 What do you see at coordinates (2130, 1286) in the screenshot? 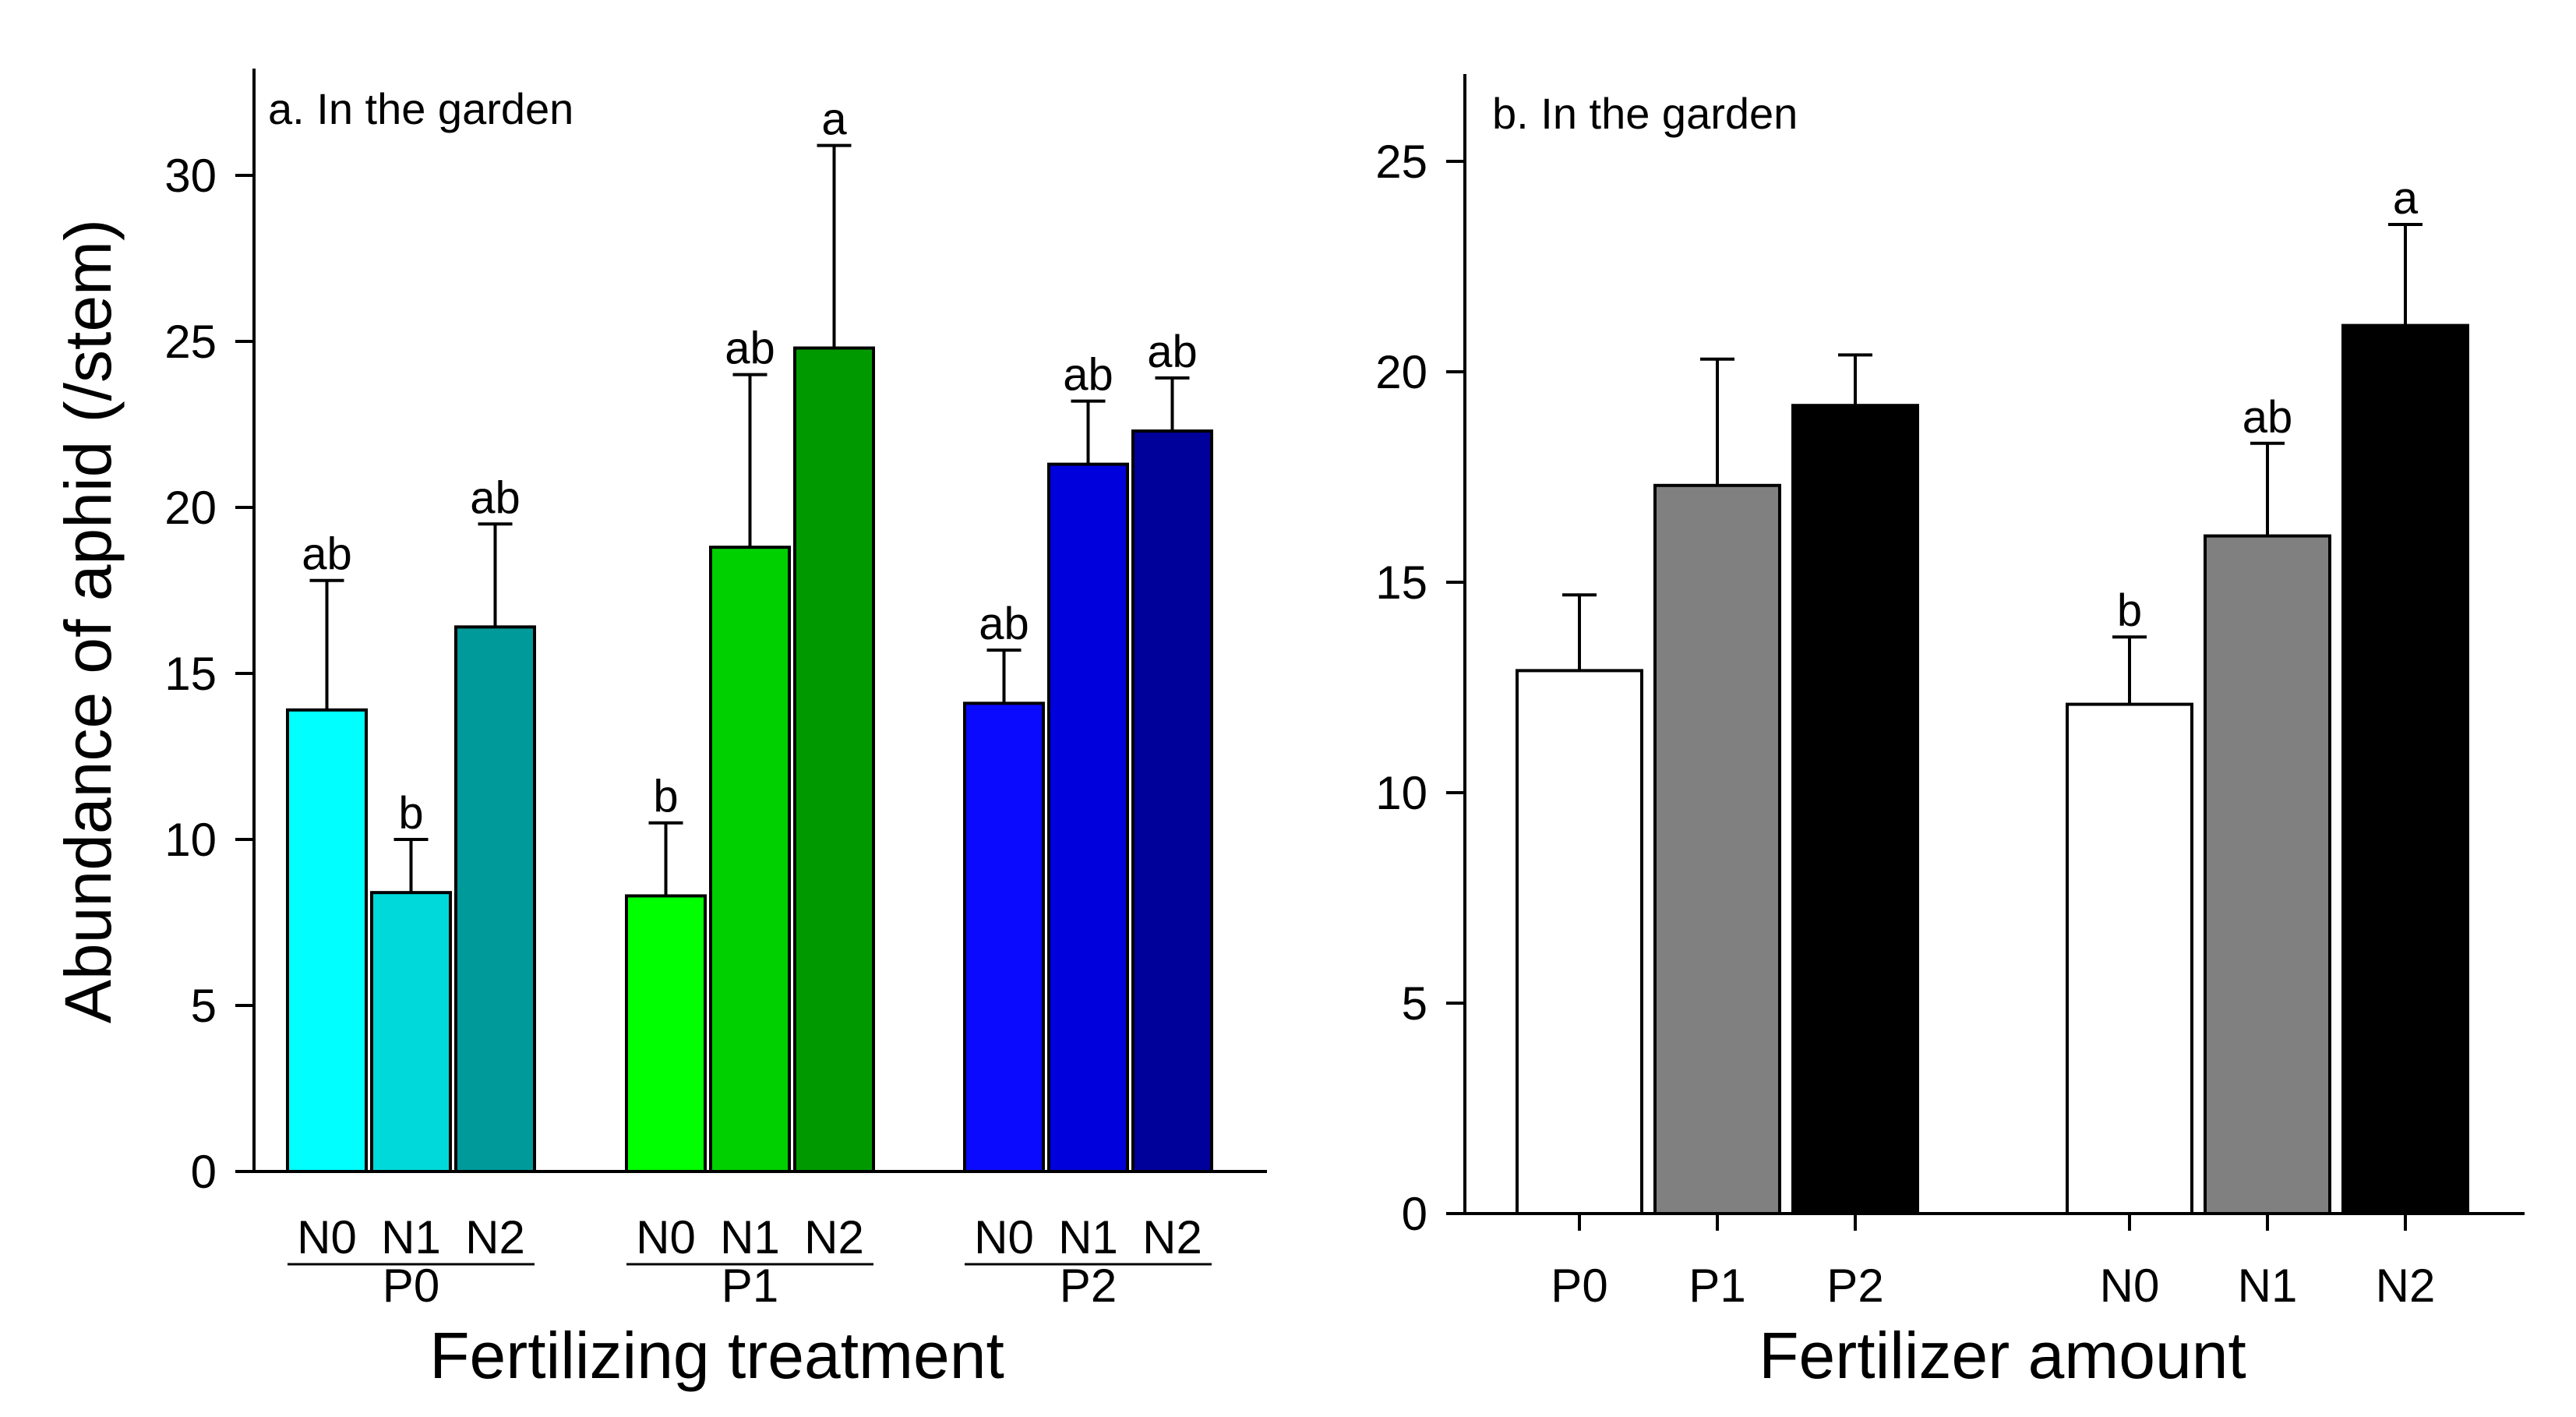
I see `panel-b-category-label: N0` at bounding box center [2130, 1286].